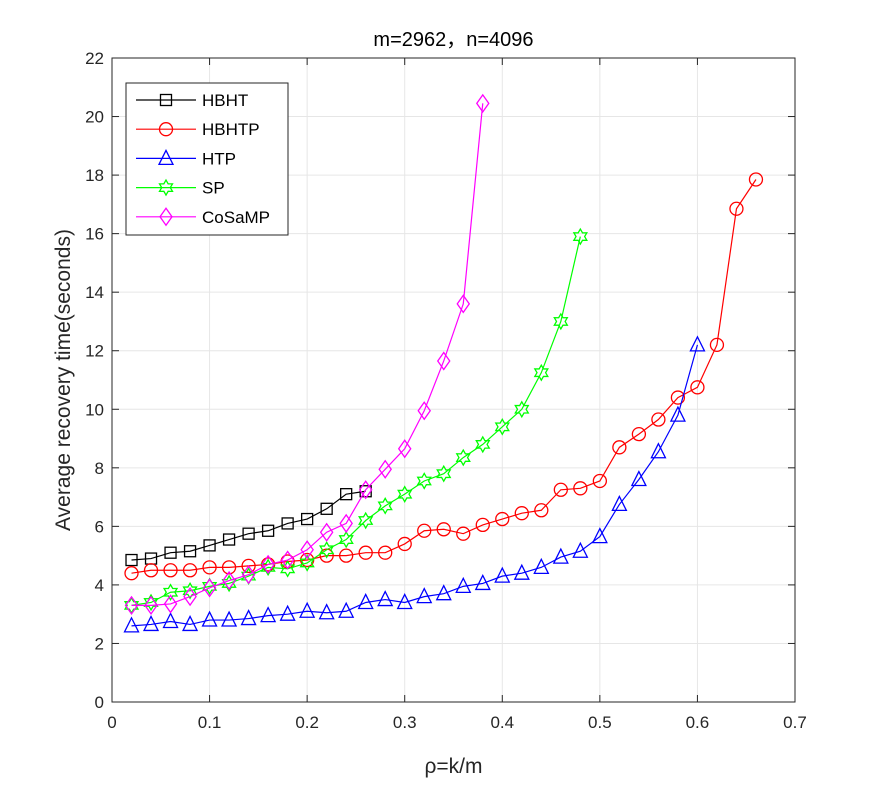  I want to click on series-hbht, so click(248, 526).